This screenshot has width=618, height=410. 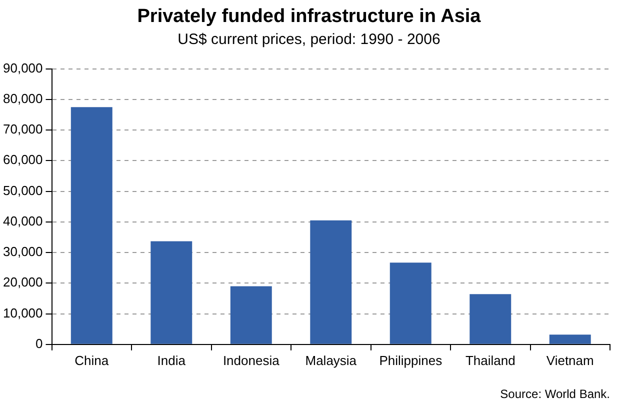 What do you see at coordinates (22, 312) in the screenshot?
I see `y-tick-label: 10,000` at bounding box center [22, 312].